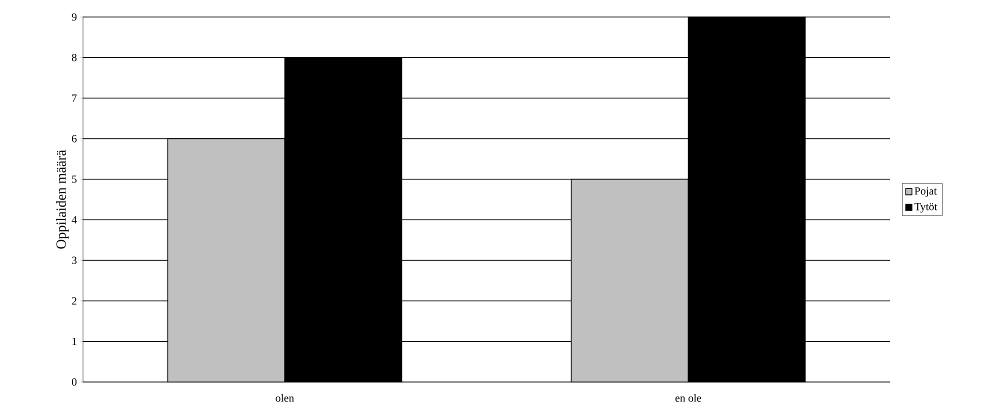 The image size is (995, 417). What do you see at coordinates (74, 58) in the screenshot?
I see `y-tick-label: 8` at bounding box center [74, 58].